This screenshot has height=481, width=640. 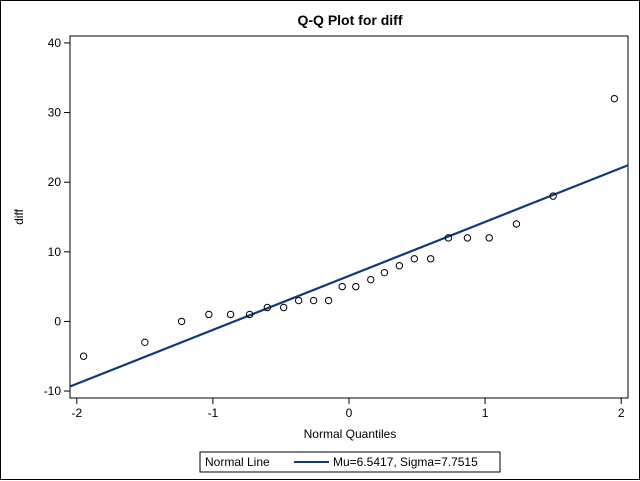 I want to click on y-tick-label: 40, so click(x=55, y=43).